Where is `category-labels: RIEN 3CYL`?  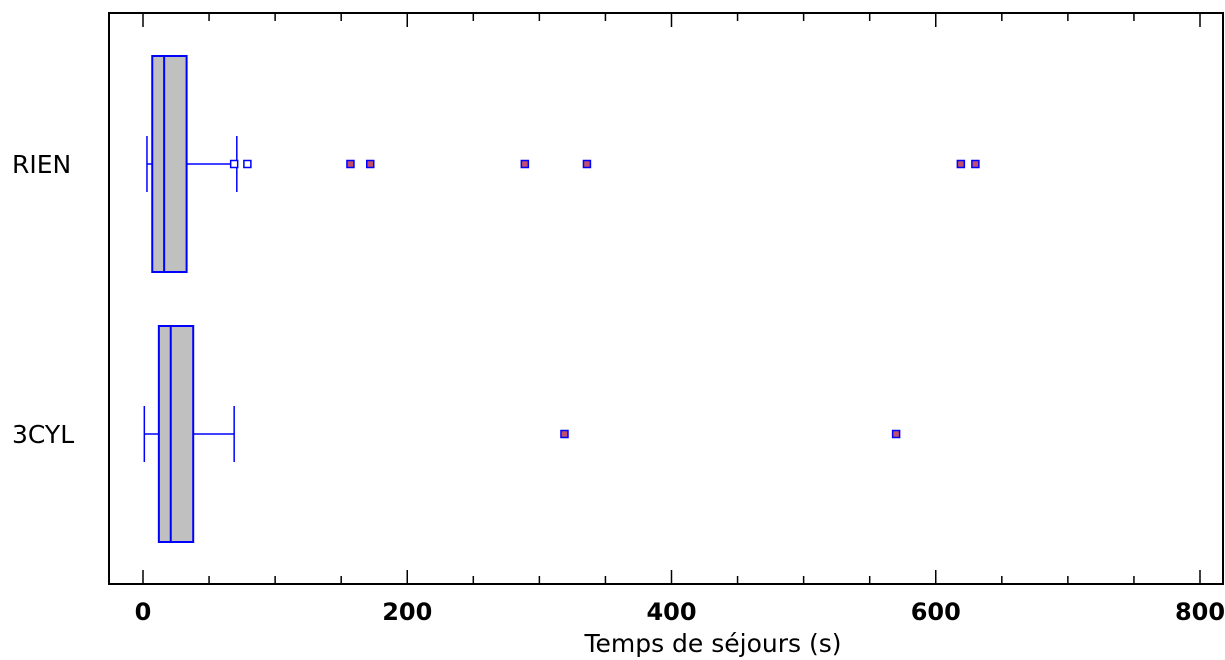
category-labels: RIEN 3CYL is located at coordinates (43, 299).